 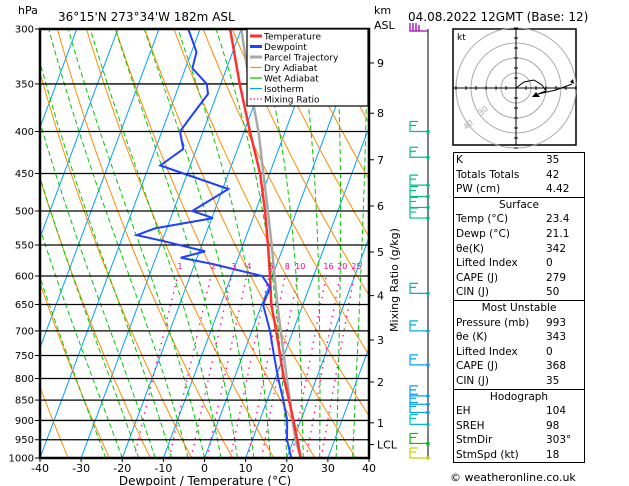 I want to click on hodograph-unit: kt, so click(x=461, y=38).